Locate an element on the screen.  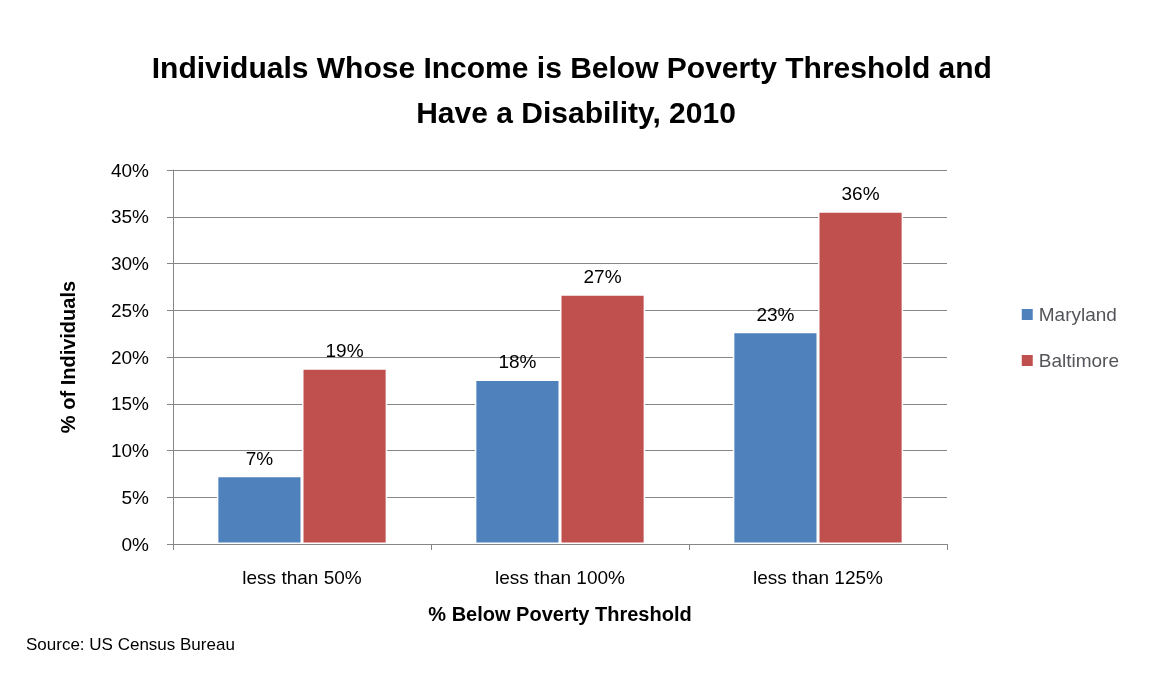
y-tick-label: 40% is located at coordinates (130, 170).